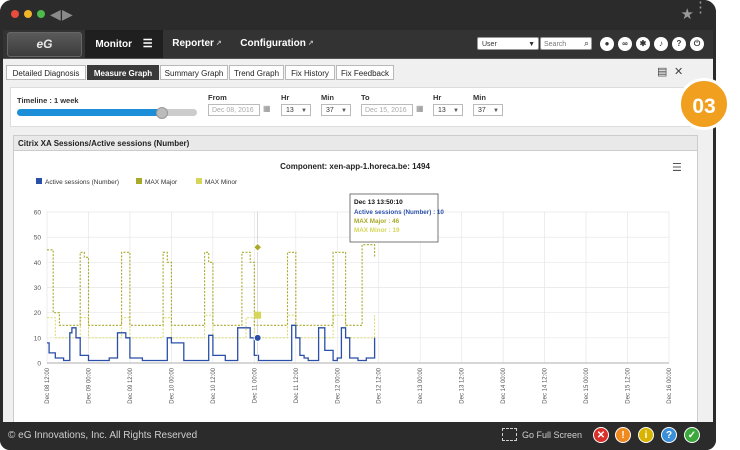 This screenshot has width=740, height=450. Describe the element at coordinates (358, 15) in the screenshot. I see `window-titlebar: ◀ ▶ ★ ⋮` at that location.